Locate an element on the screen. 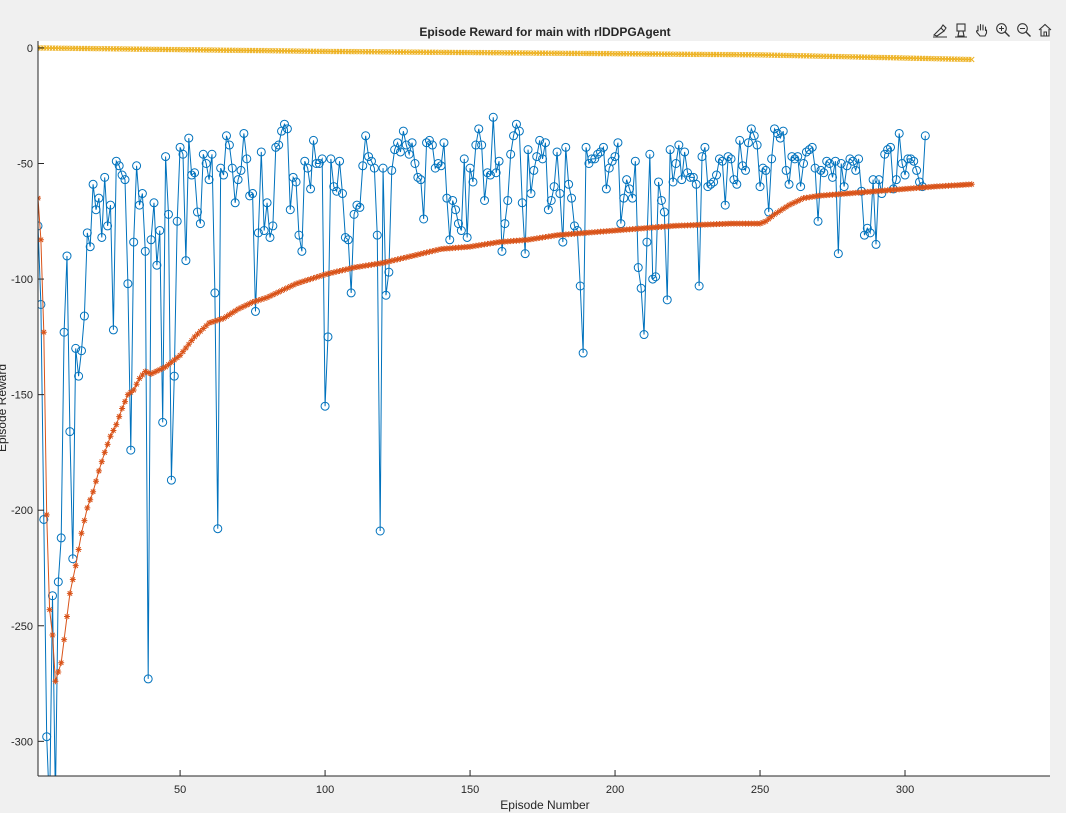 This screenshot has width=1066, height=813. home-icon is located at coordinates (1045, 30).